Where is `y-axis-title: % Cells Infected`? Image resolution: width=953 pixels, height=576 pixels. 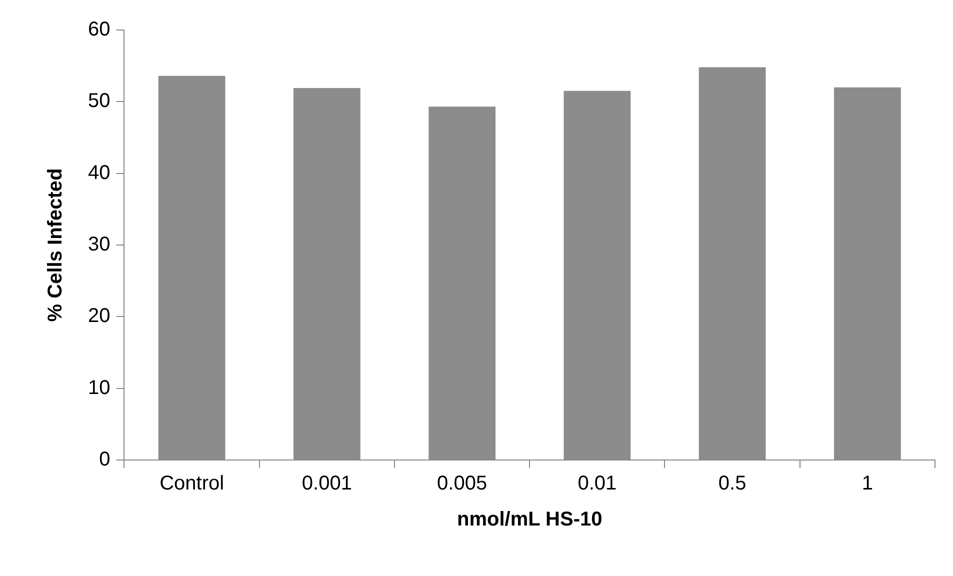
y-axis-title: % Cells Infected is located at coordinates (55, 245).